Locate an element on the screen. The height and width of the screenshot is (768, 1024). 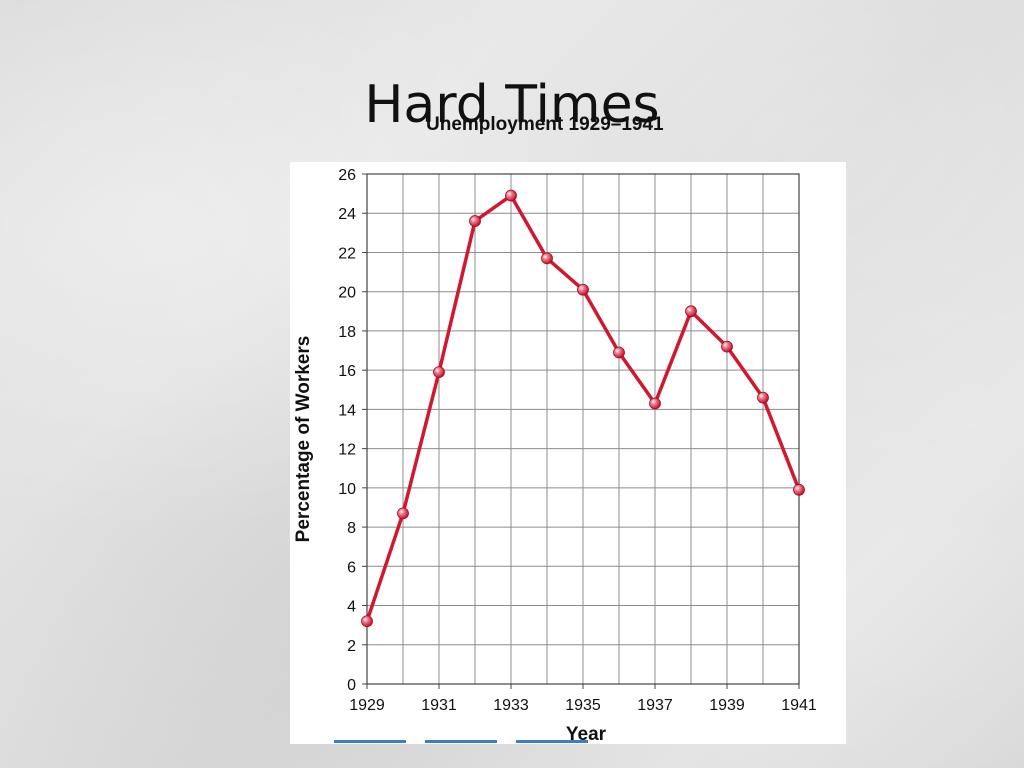
data-point-1931 is located at coordinates (439, 372).